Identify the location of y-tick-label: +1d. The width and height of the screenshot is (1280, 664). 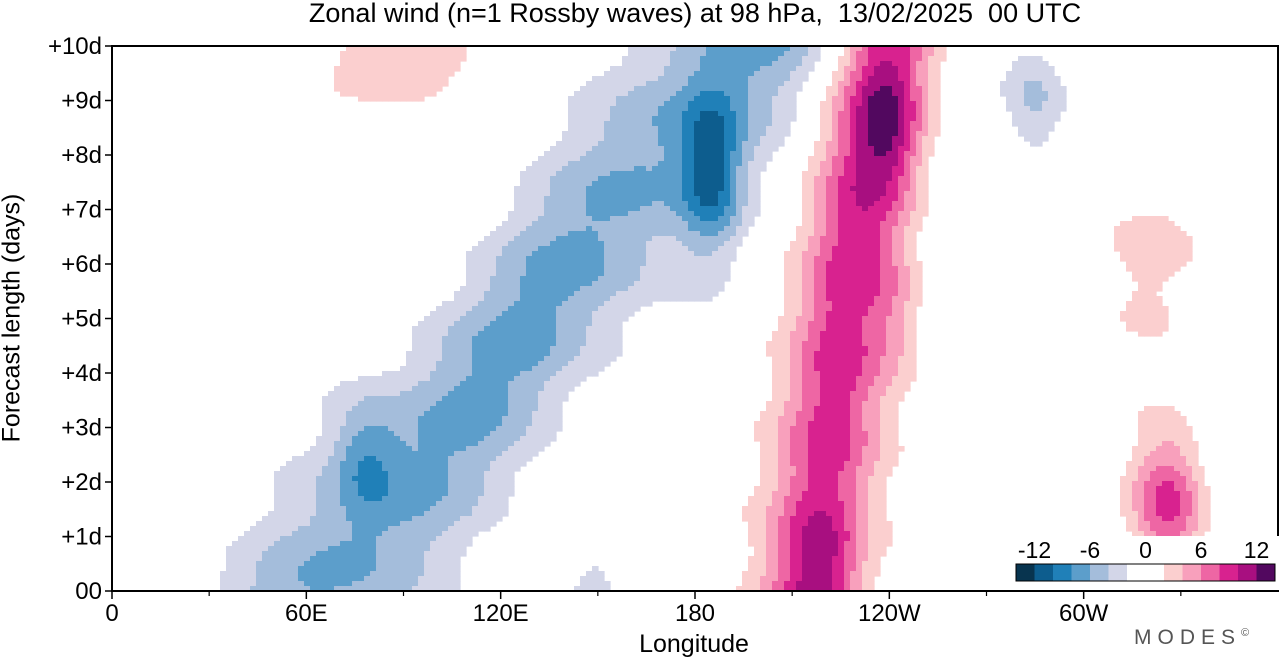
(81, 537).